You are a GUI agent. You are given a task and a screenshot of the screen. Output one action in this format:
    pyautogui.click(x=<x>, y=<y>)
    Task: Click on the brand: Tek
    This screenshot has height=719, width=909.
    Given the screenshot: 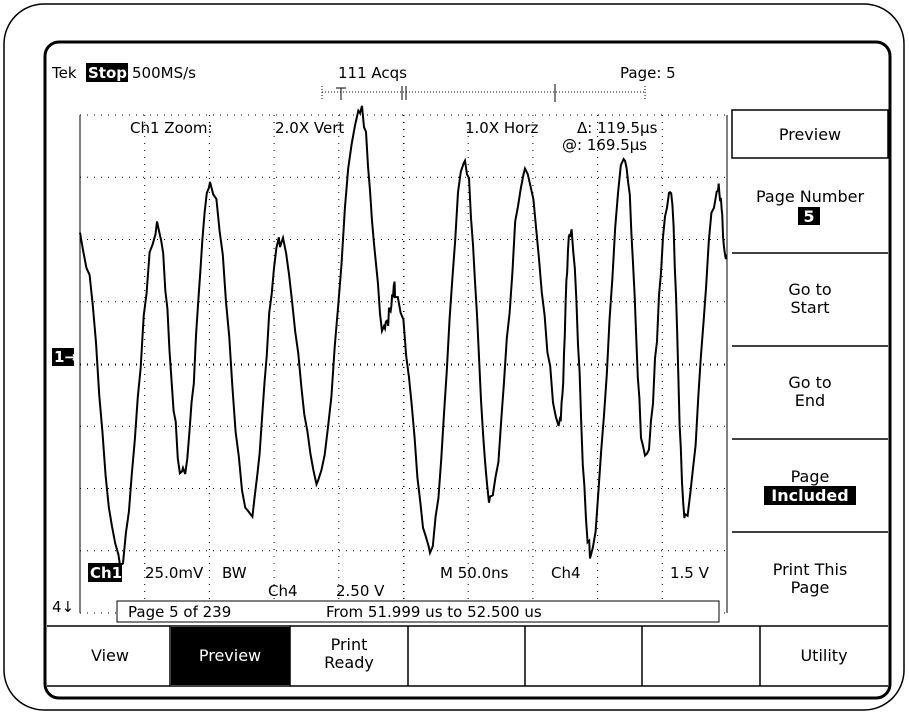 What is the action you would take?
    pyautogui.click(x=64, y=73)
    